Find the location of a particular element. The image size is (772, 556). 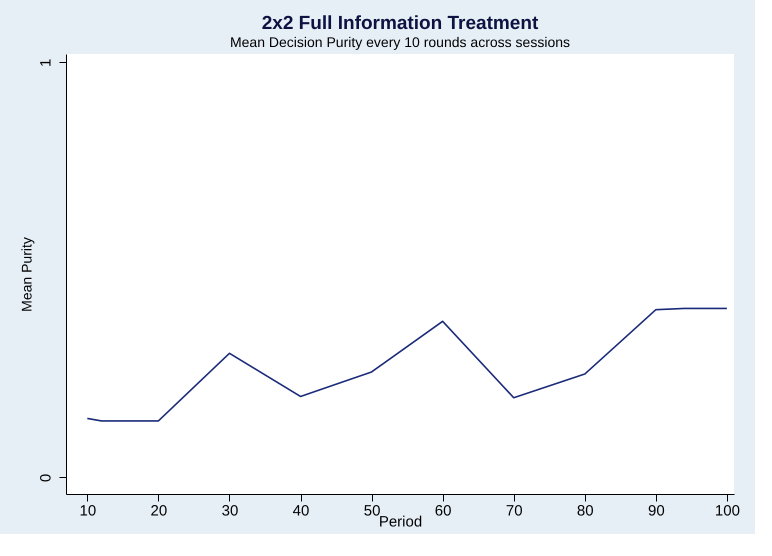

y-axis-title: Mean Purity is located at coordinates (26, 274).